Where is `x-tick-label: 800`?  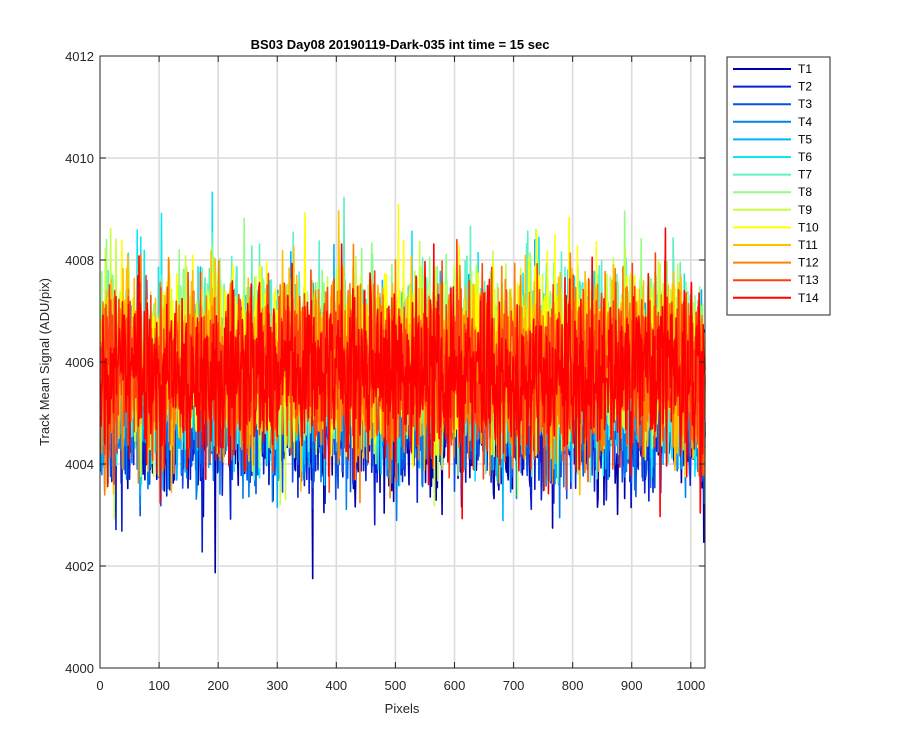
x-tick-label: 800 is located at coordinates (573, 685).